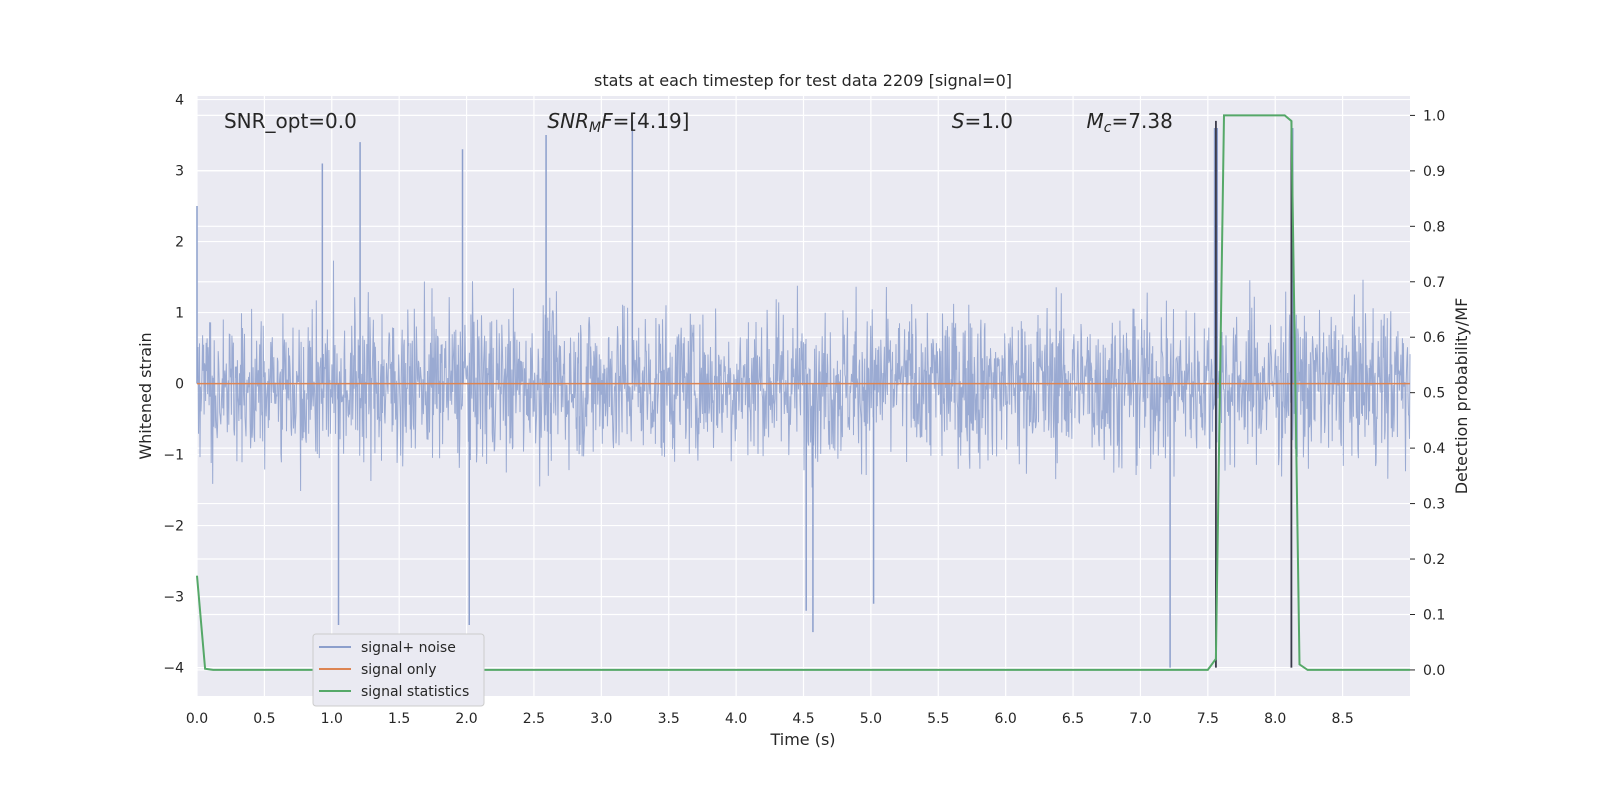 The width and height of the screenshot is (1600, 800). I want to click on y2-tick-label: 0.2, so click(1434, 560).